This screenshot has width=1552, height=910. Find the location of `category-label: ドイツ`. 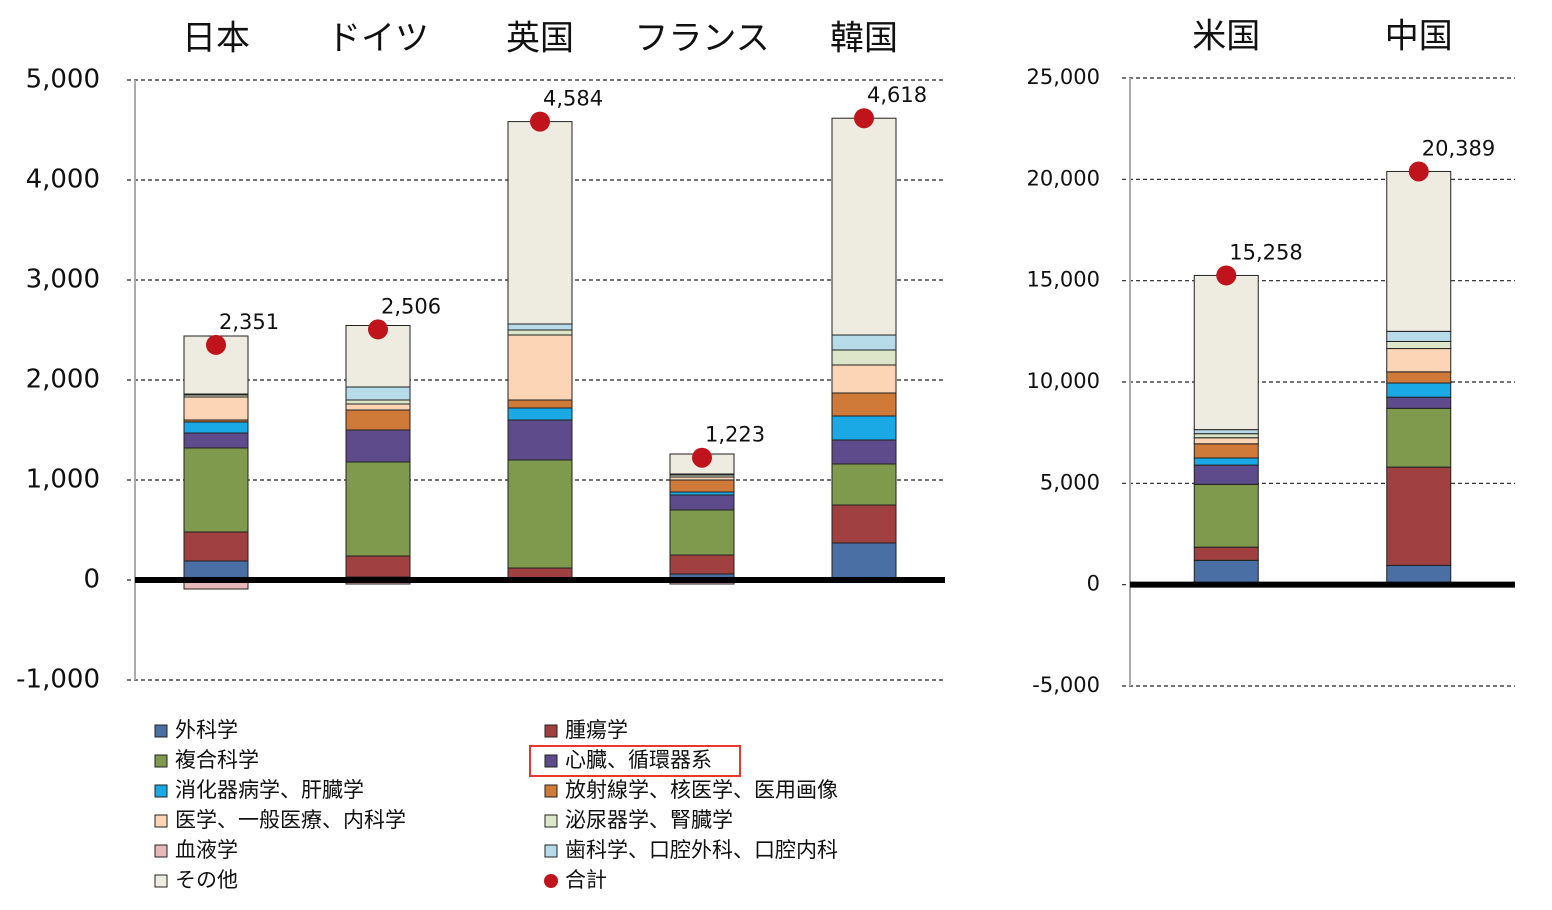

category-label: ドイツ is located at coordinates (378, 39).